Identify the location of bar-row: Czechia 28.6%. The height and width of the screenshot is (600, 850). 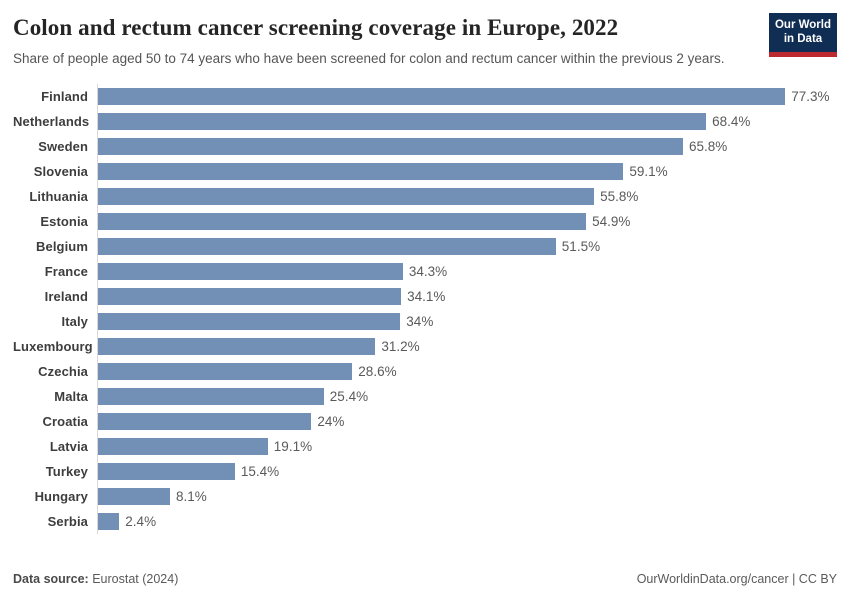
(425, 372).